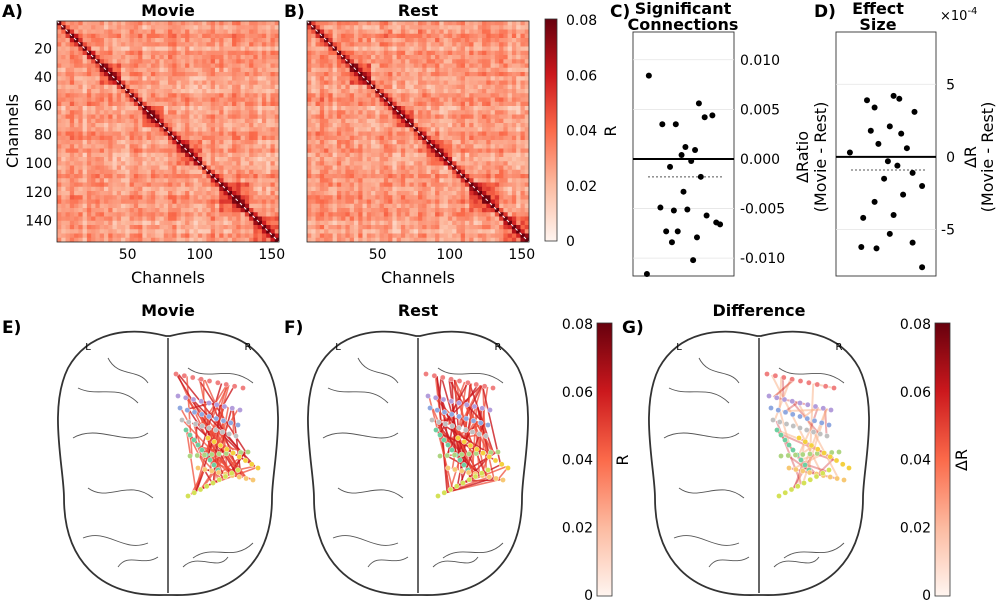 The height and width of the screenshot is (604, 1000). I want to click on heatmap-ytick-label: 80, so click(43, 135).